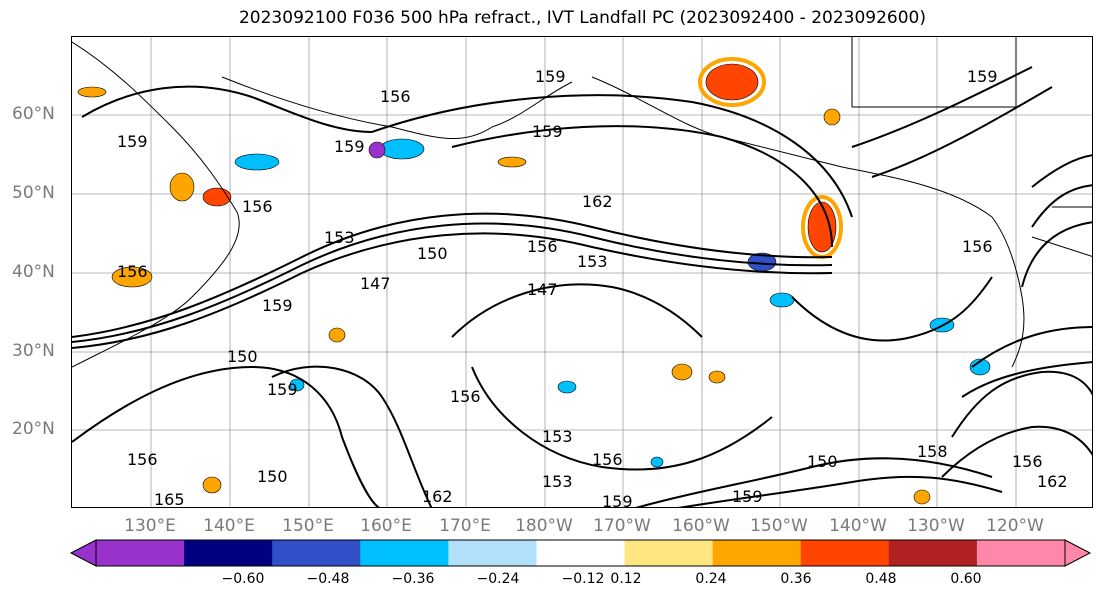  Describe the element at coordinates (328, 579) in the screenshot. I see `colorbar-tick: −0.48` at that location.